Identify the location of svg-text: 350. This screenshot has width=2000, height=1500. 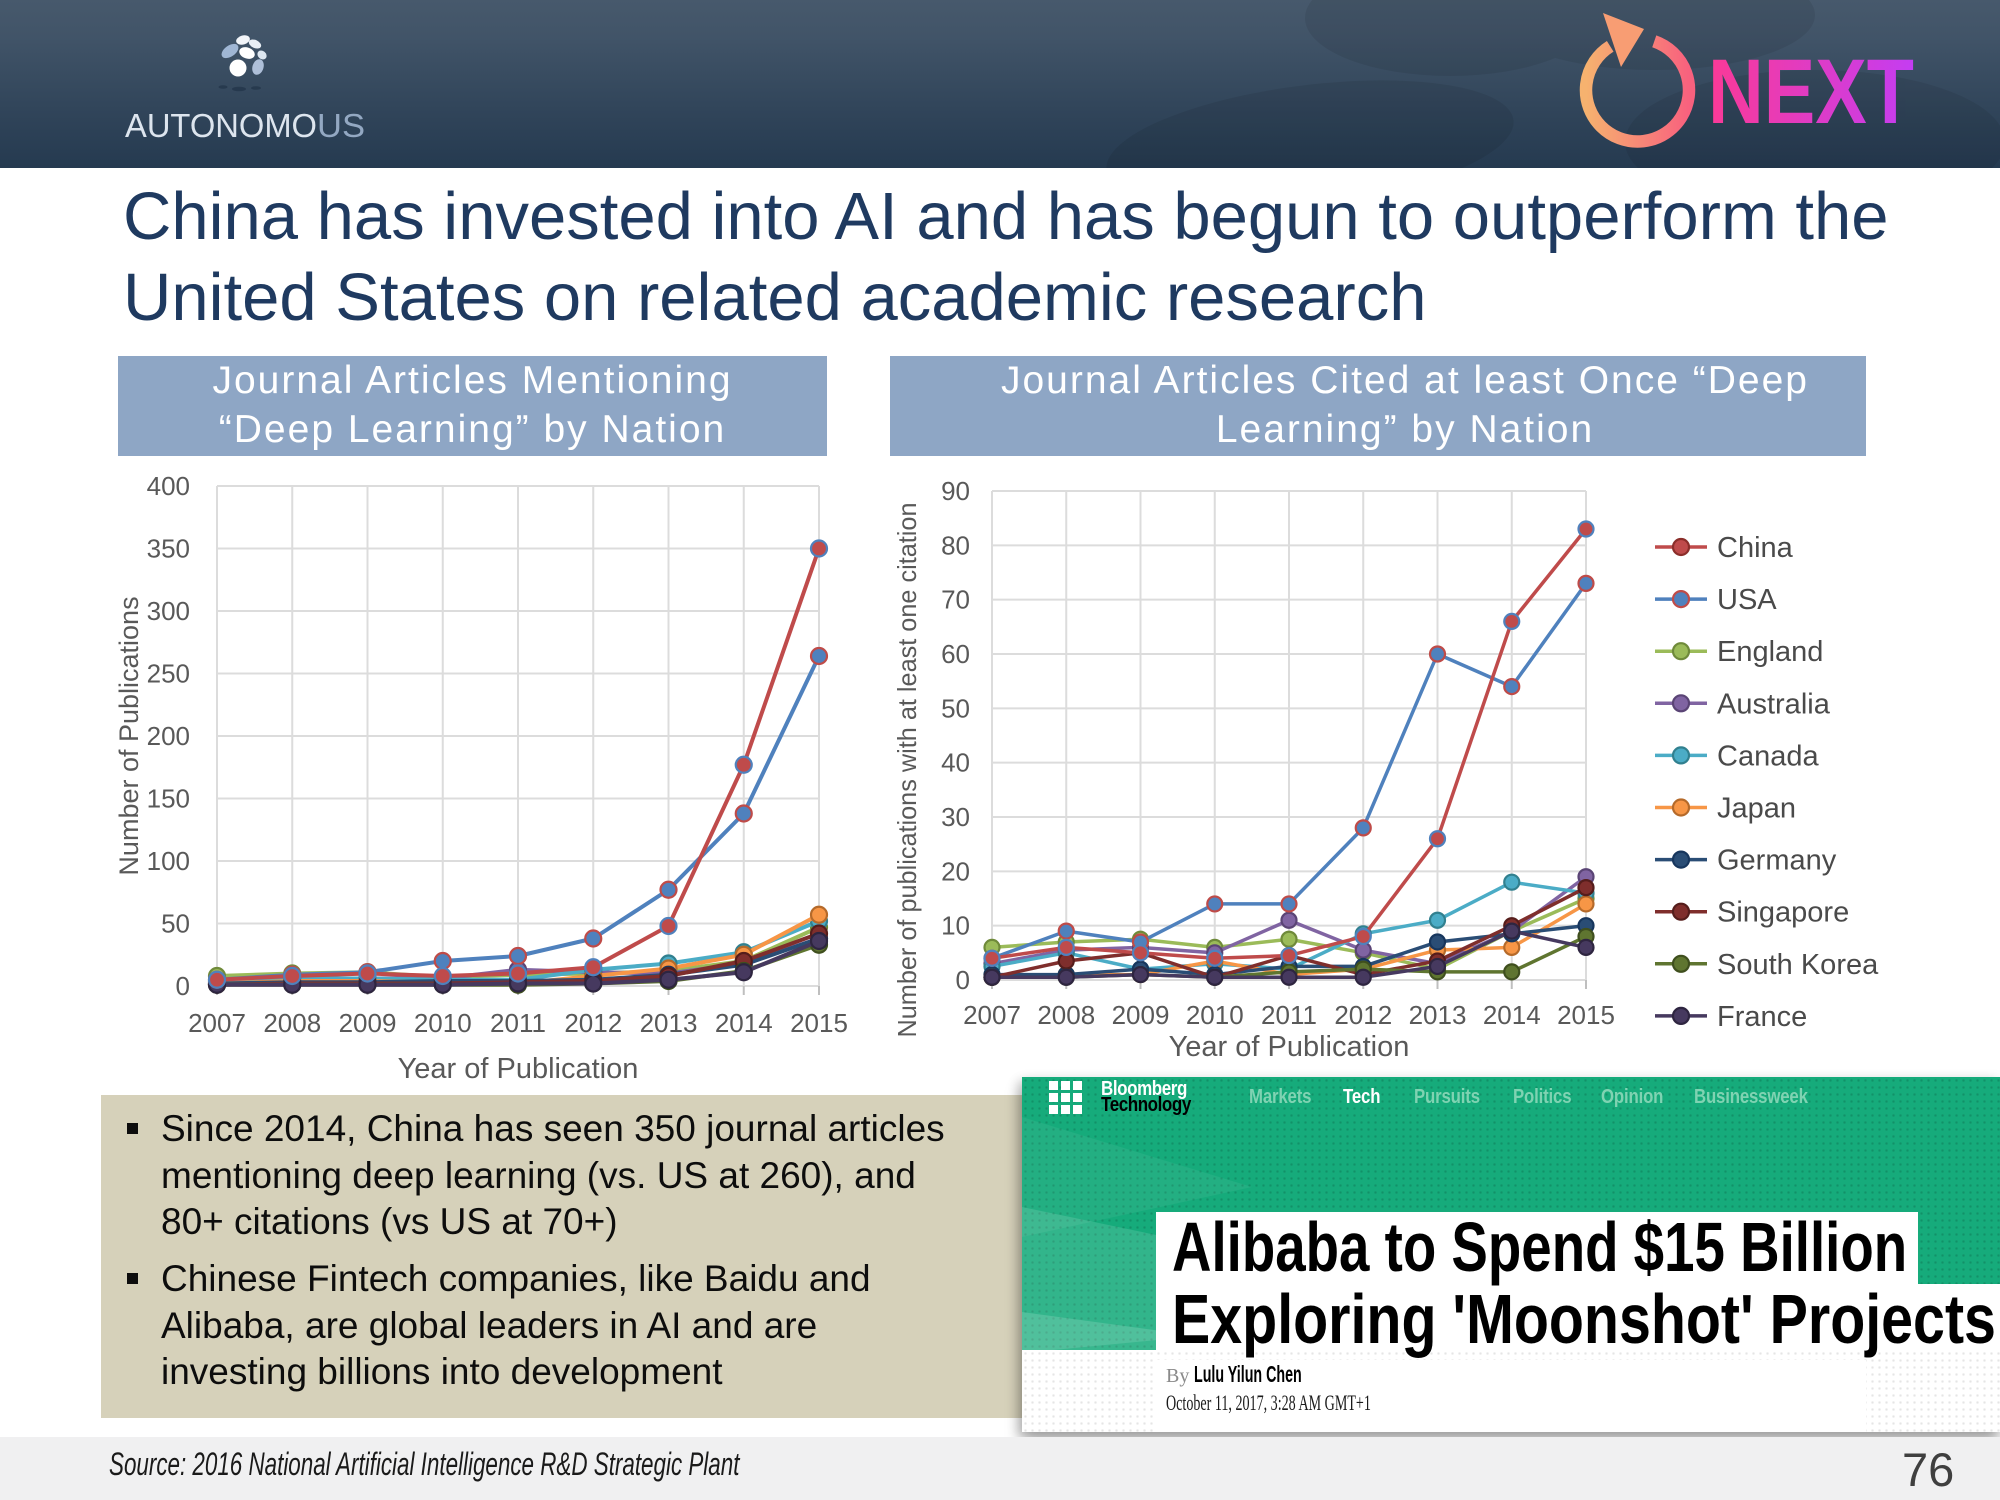
(168, 549).